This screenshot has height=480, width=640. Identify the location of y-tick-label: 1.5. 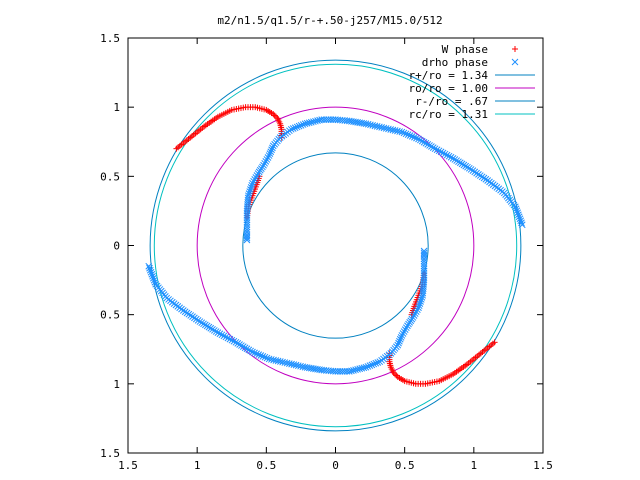
(110, 38).